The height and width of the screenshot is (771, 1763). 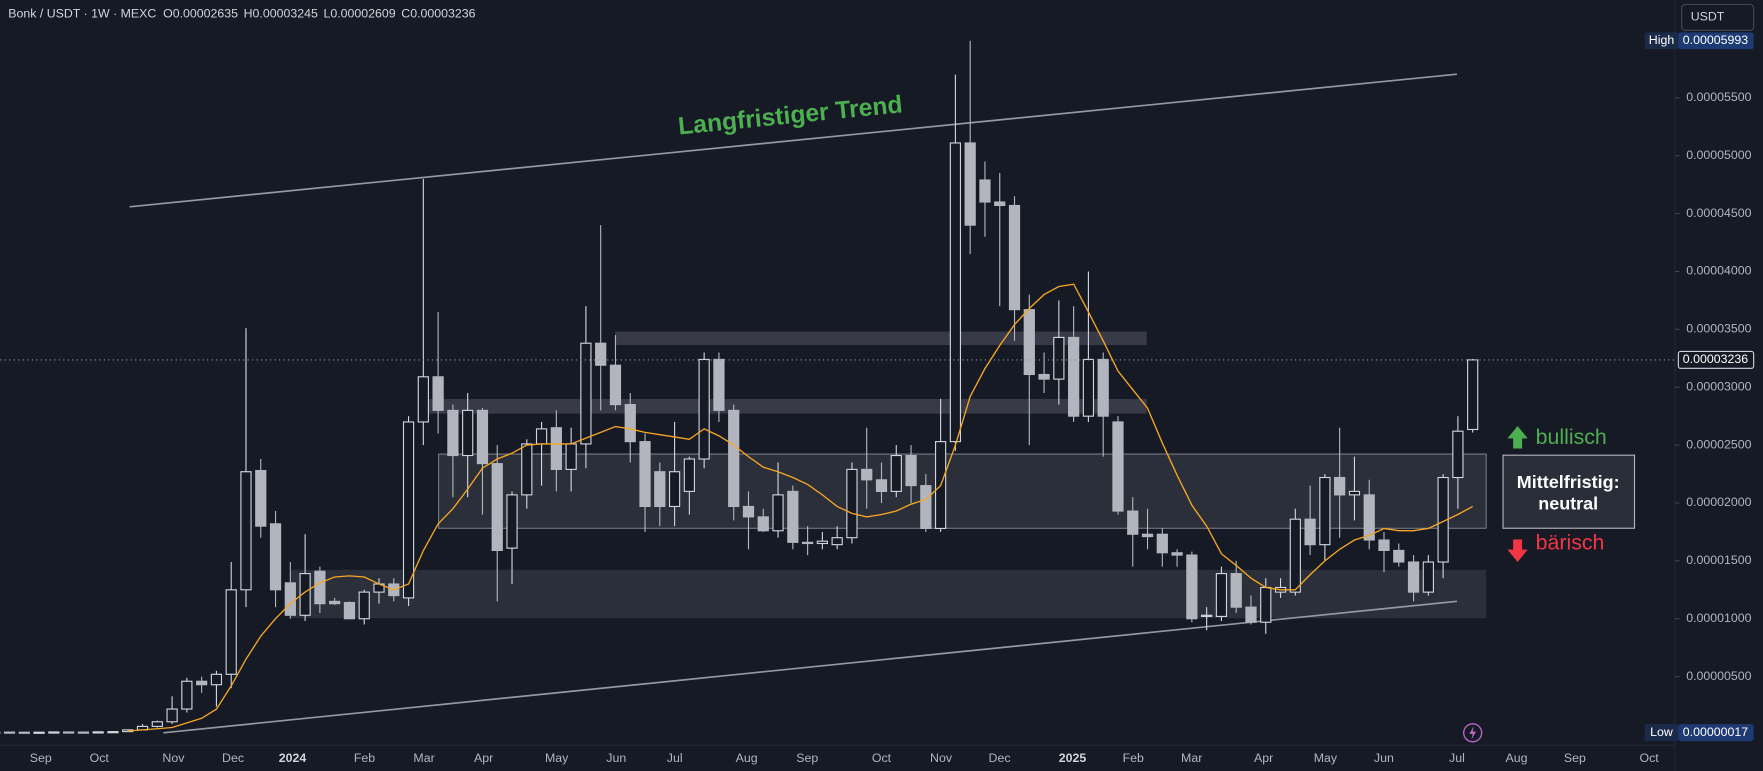 What do you see at coordinates (442, 14) in the screenshot?
I see `ohlc-value: 0.00003236` at bounding box center [442, 14].